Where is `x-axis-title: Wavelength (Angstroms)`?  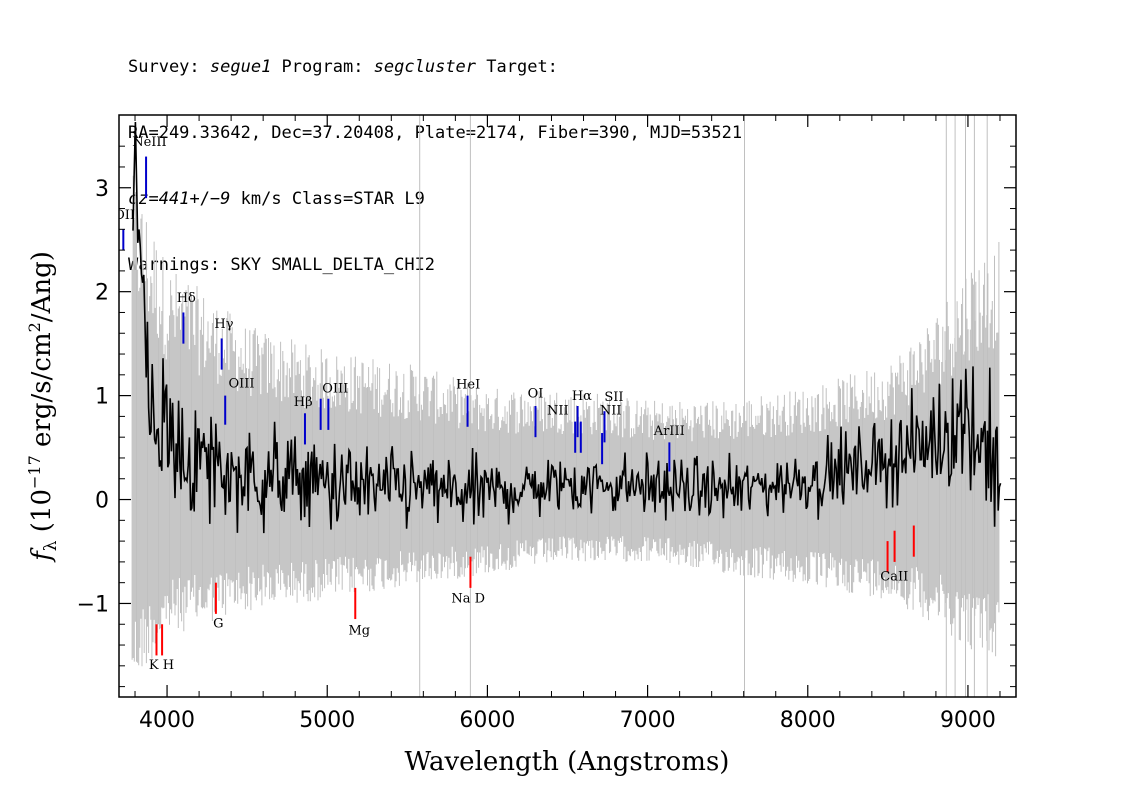
x-axis-title: Wavelength (Angstroms) is located at coordinates (567, 762).